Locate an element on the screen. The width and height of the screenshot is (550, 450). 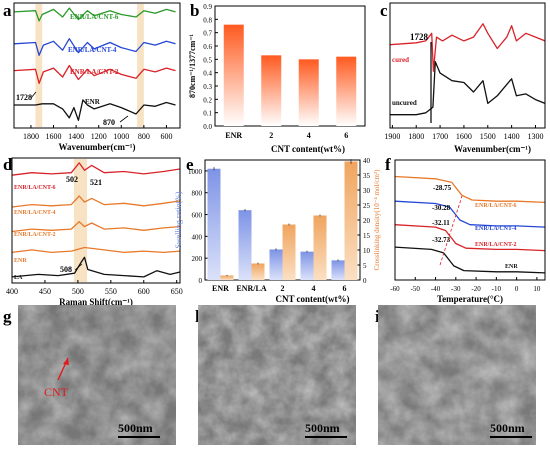
panel-e-ylabel: Swelling ratio(%) is located at coordinates (178, 219).